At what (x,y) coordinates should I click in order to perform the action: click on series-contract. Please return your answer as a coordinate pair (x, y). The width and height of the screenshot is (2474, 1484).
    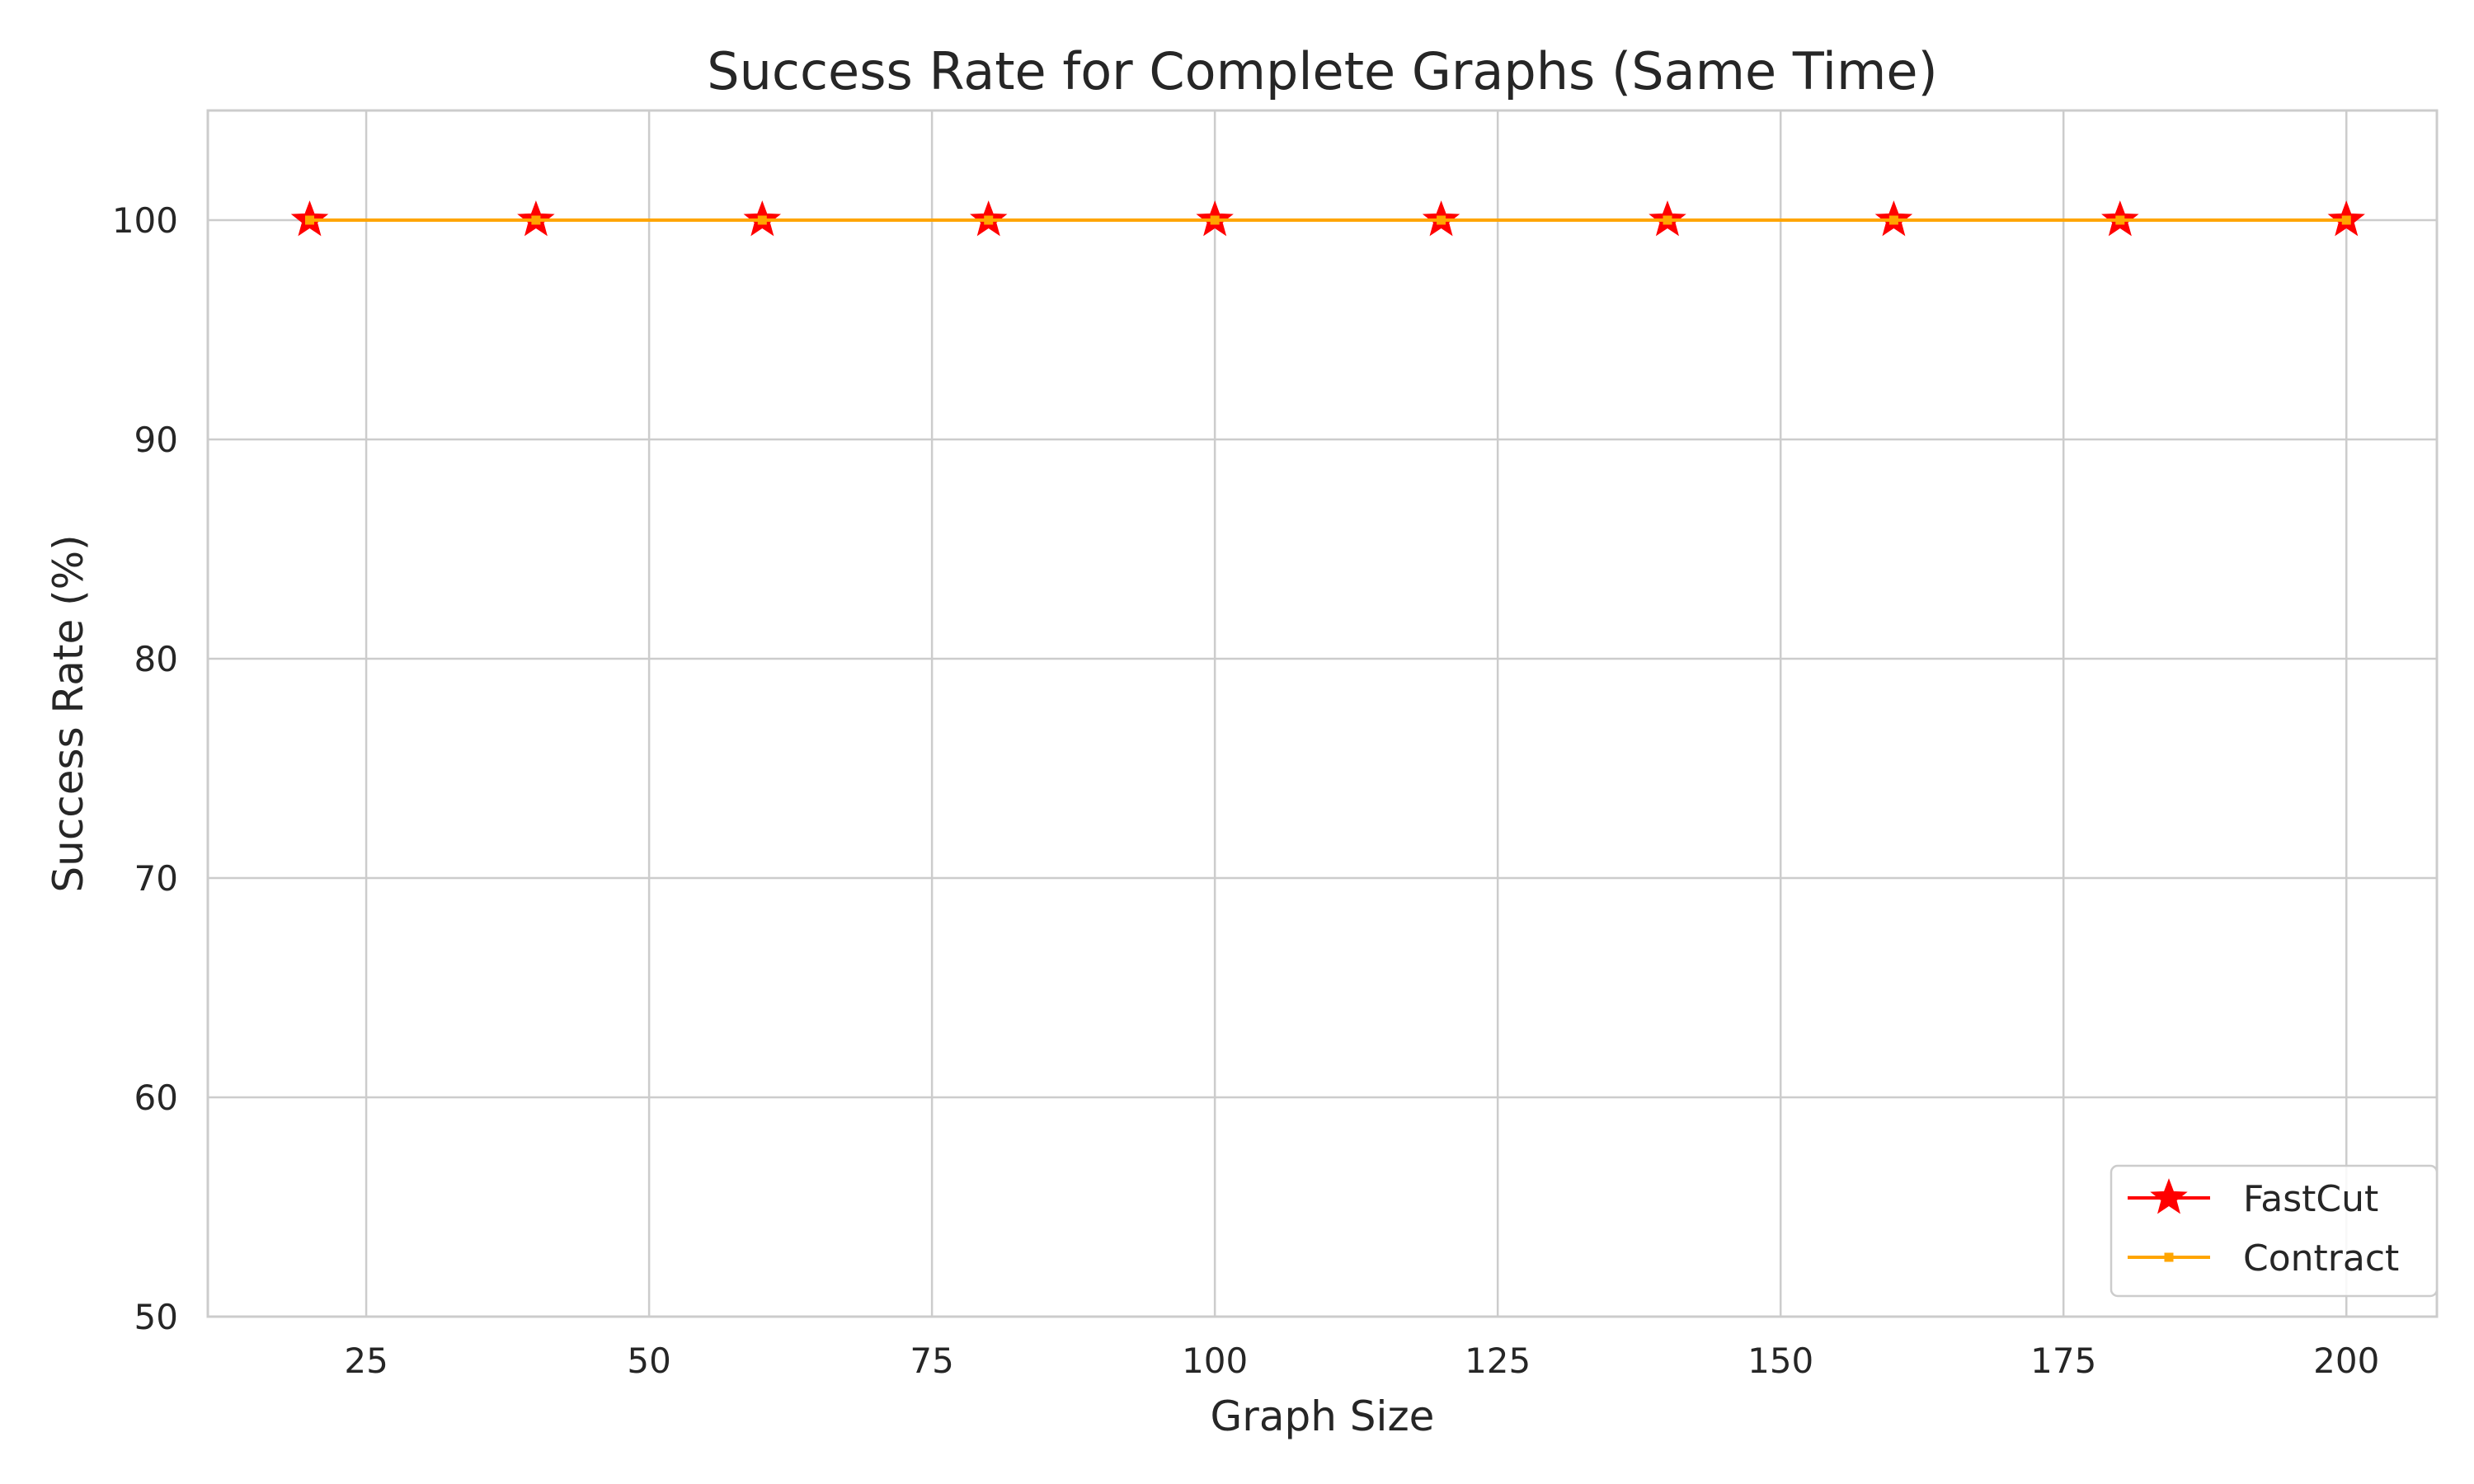
    Looking at the image, I should click on (1327, 220).